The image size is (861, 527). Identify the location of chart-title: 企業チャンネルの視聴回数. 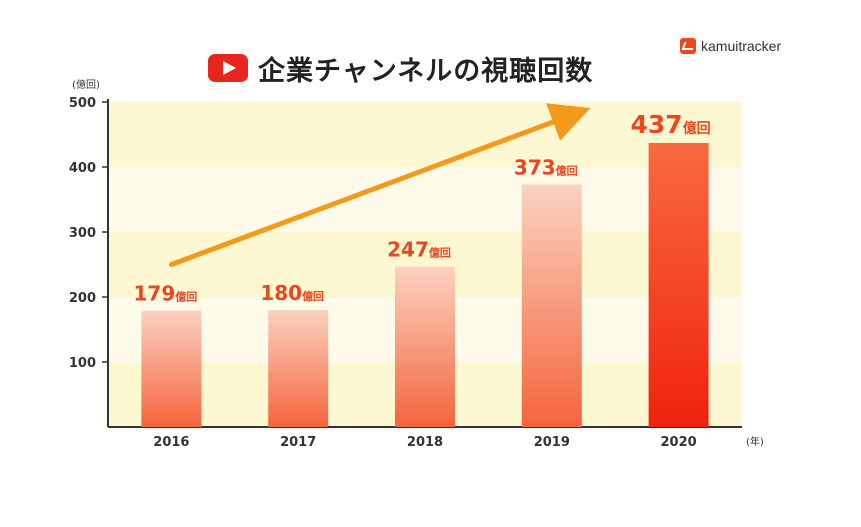
(400, 68).